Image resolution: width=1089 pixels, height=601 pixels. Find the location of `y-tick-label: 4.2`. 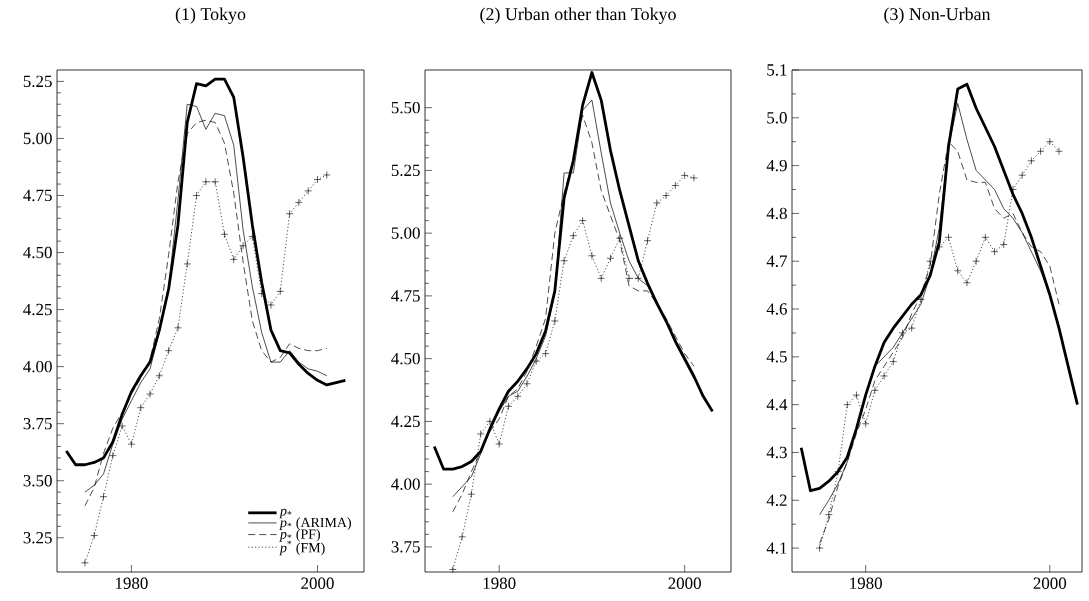

y-tick-label: 4.2 is located at coordinates (776, 500).